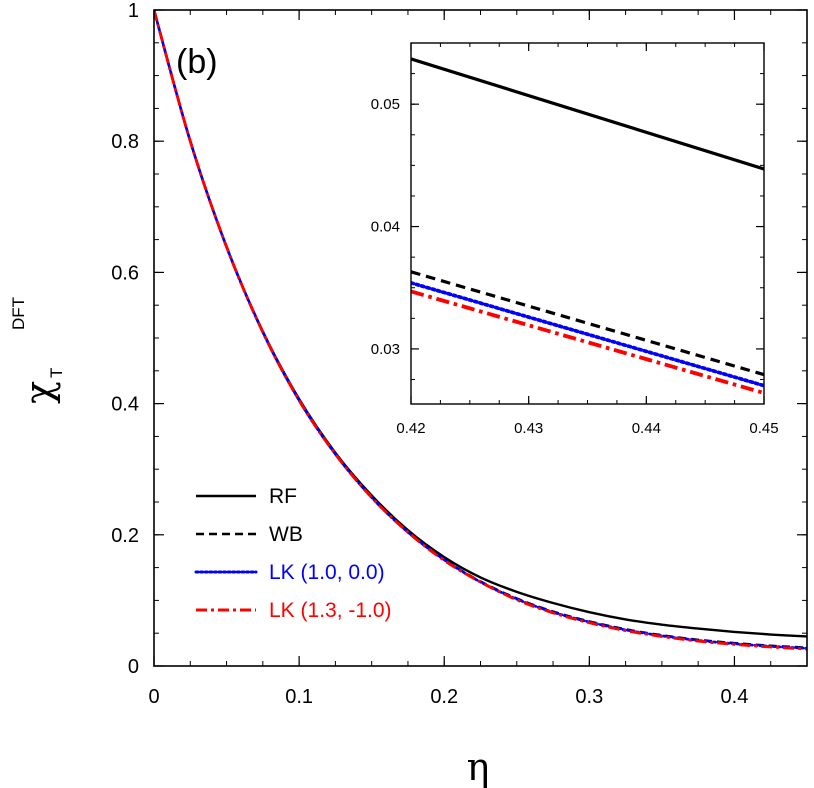 This screenshot has height=788, width=814. Describe the element at coordinates (153, 697) in the screenshot. I see `x-tick-label: 0` at that location.